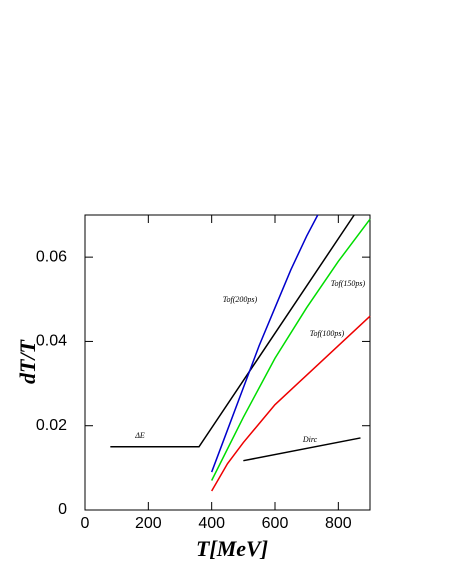 The image size is (450, 582). I want to click on y-tick-label: 0.02, so click(51, 425).